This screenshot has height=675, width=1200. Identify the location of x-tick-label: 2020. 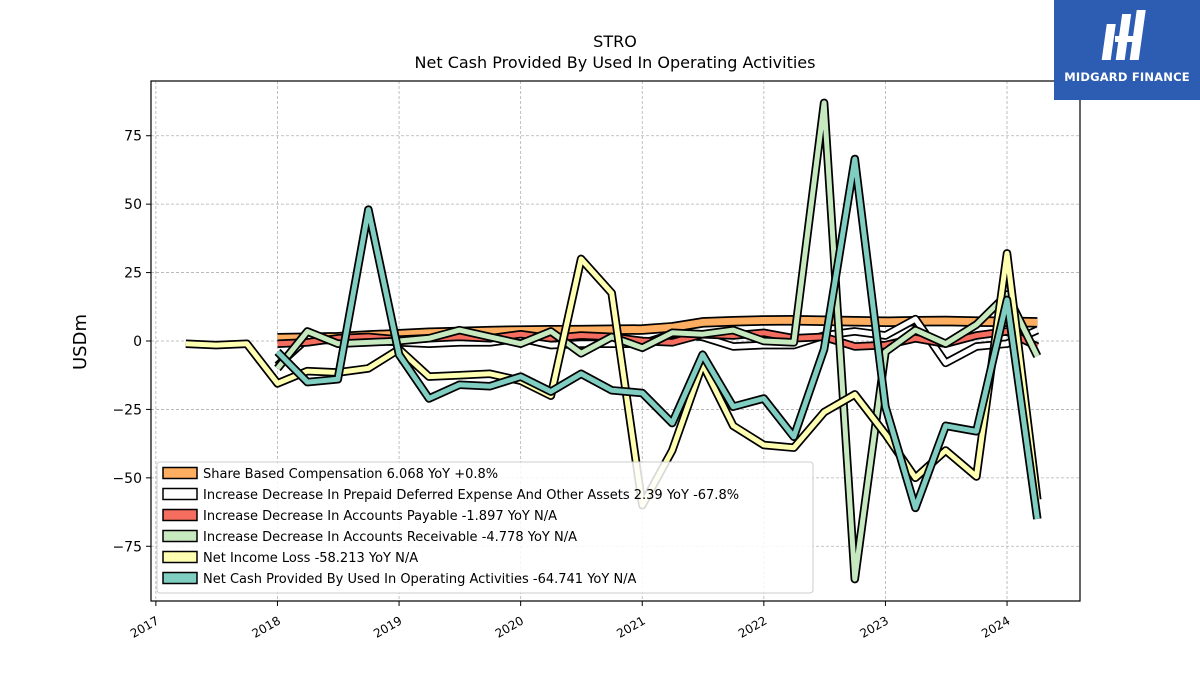
(509, 626).